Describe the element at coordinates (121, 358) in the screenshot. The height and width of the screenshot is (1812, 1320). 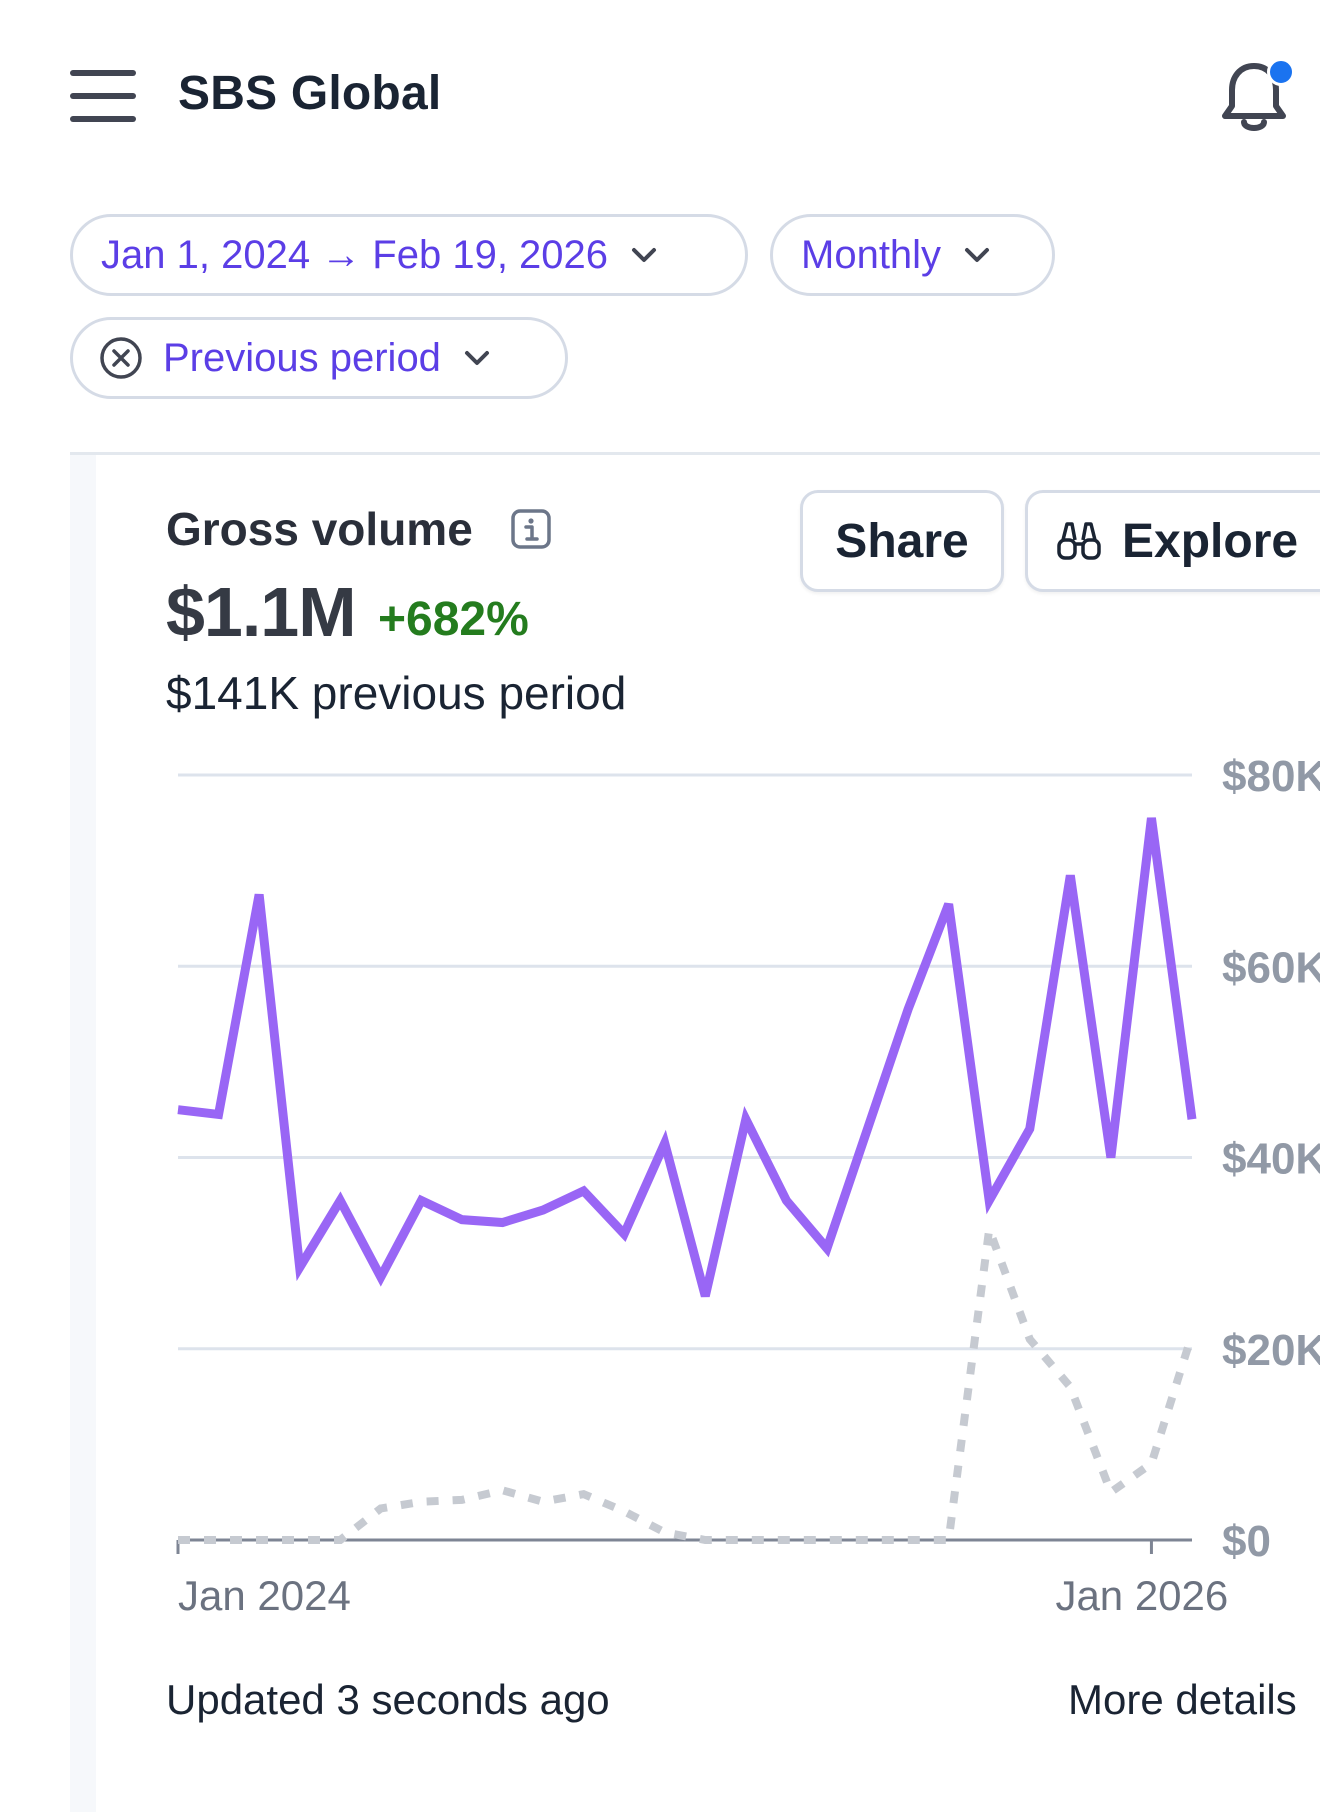
I see `clear-circle-icon` at that location.